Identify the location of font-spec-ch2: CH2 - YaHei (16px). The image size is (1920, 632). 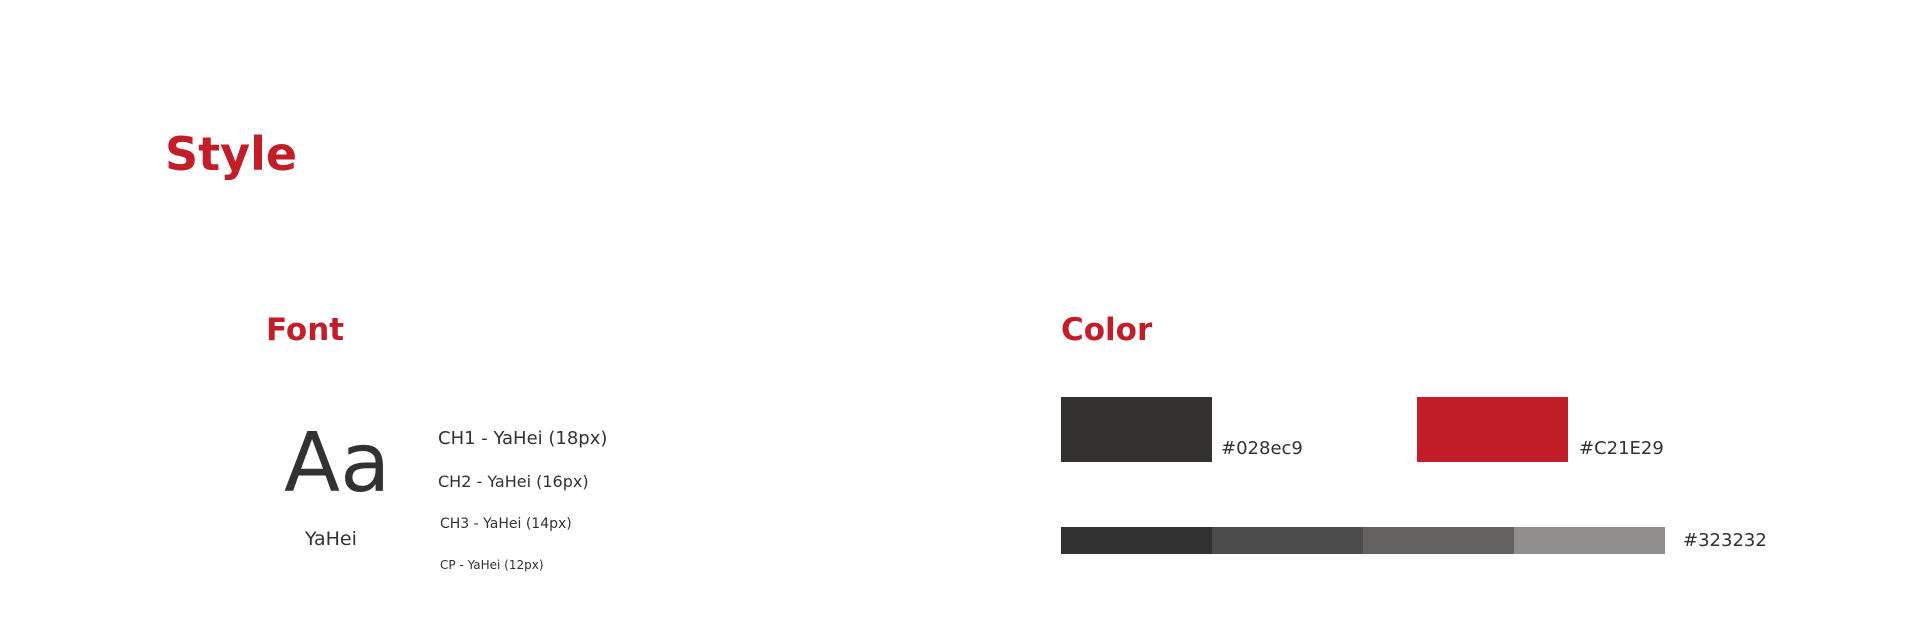
(513, 481).